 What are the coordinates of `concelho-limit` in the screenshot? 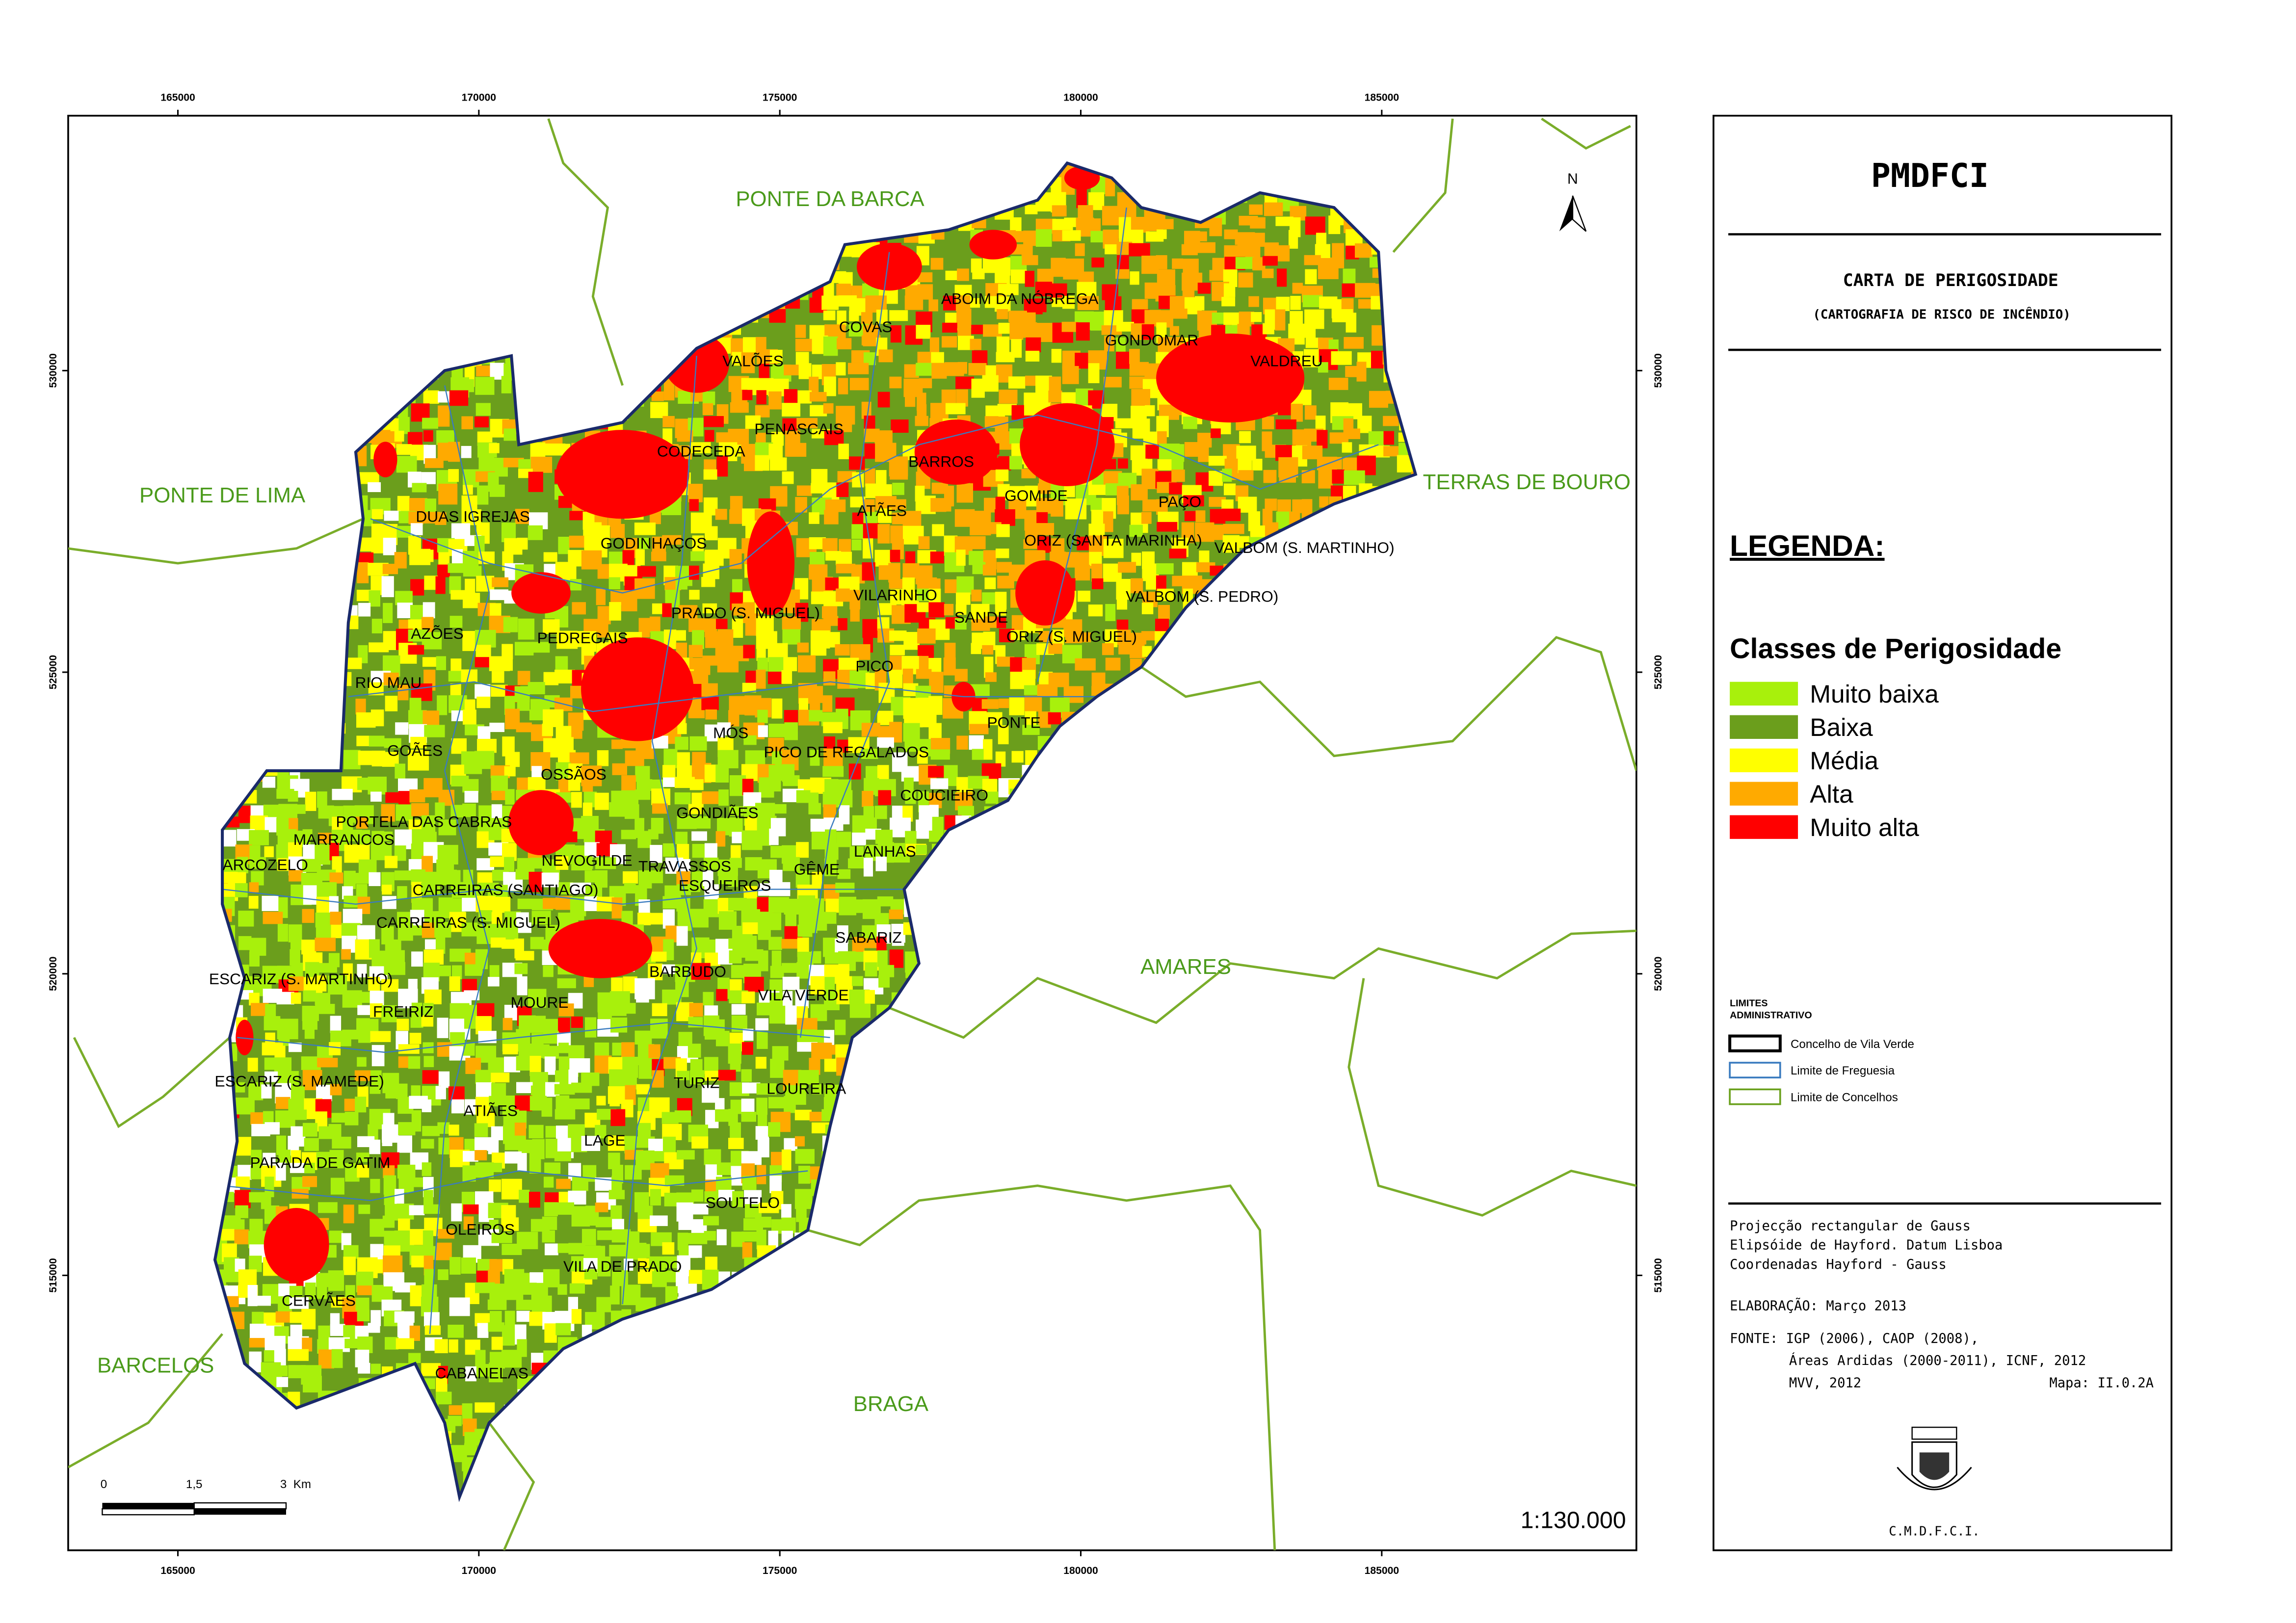 It's located at (1041, 1367).